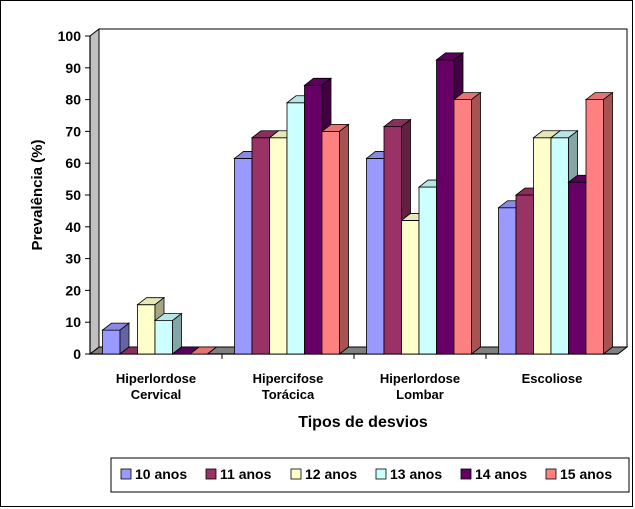  Describe the element at coordinates (73, 227) in the screenshot. I see `y-tick-label: 40` at that location.